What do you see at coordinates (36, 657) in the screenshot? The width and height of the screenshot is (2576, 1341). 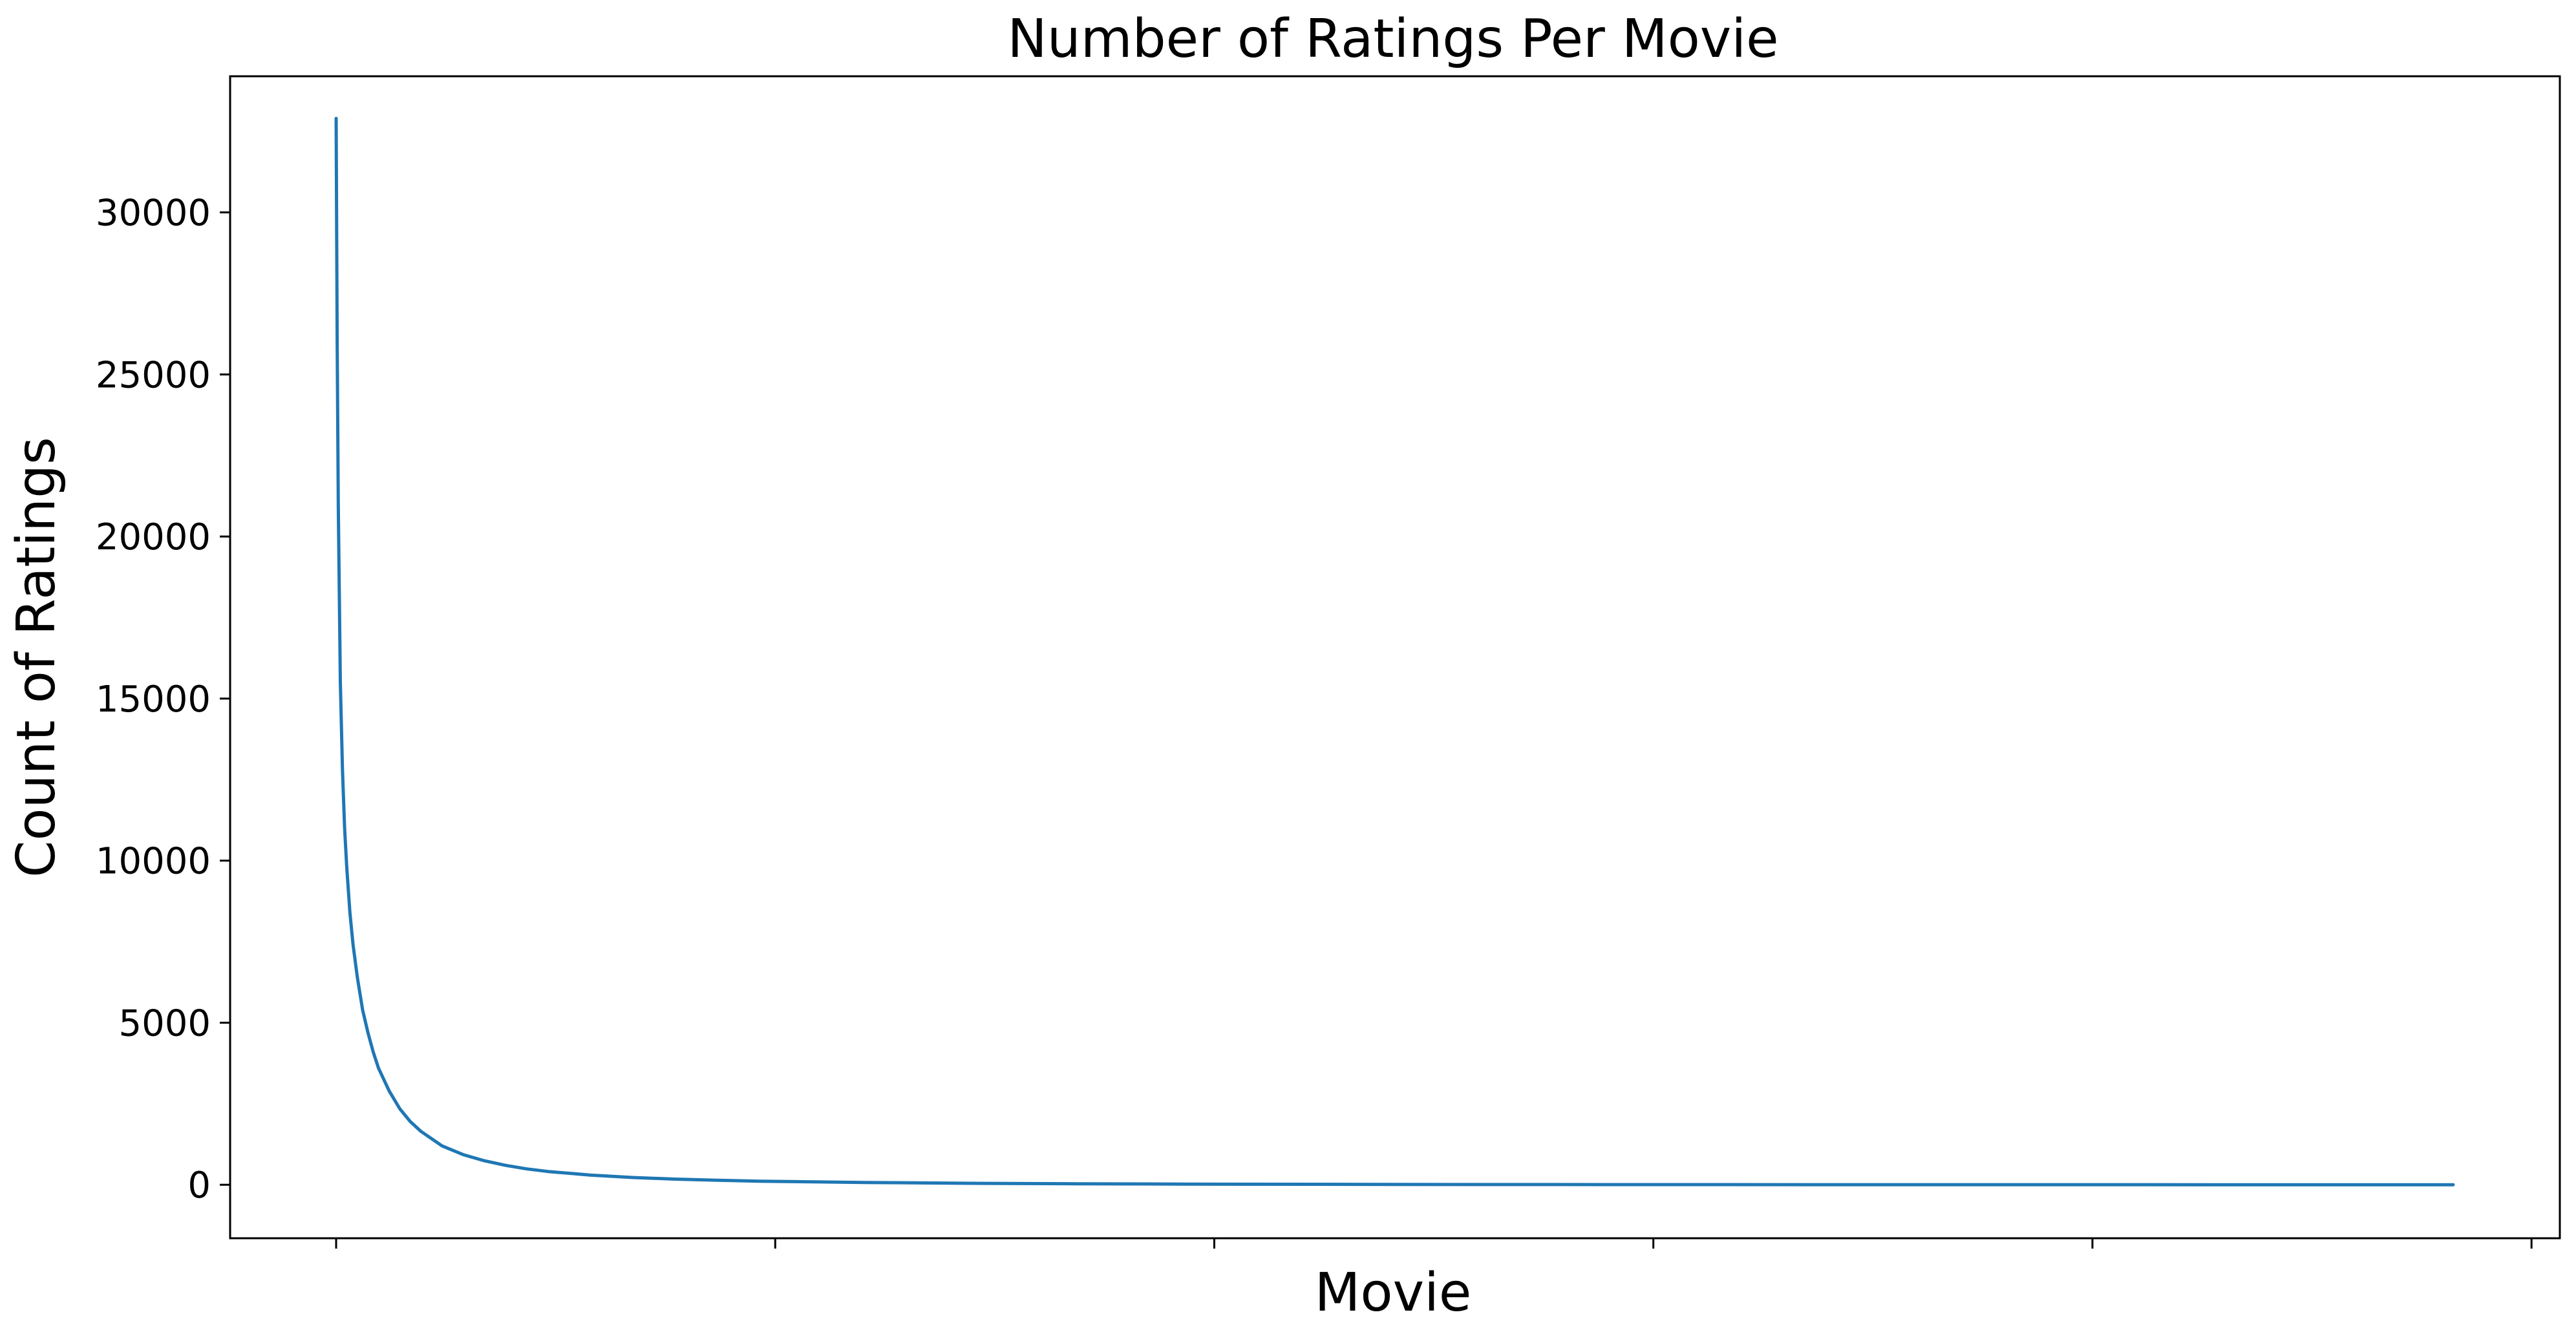 I see `y-axis-label: Count of Ratings` at bounding box center [36, 657].